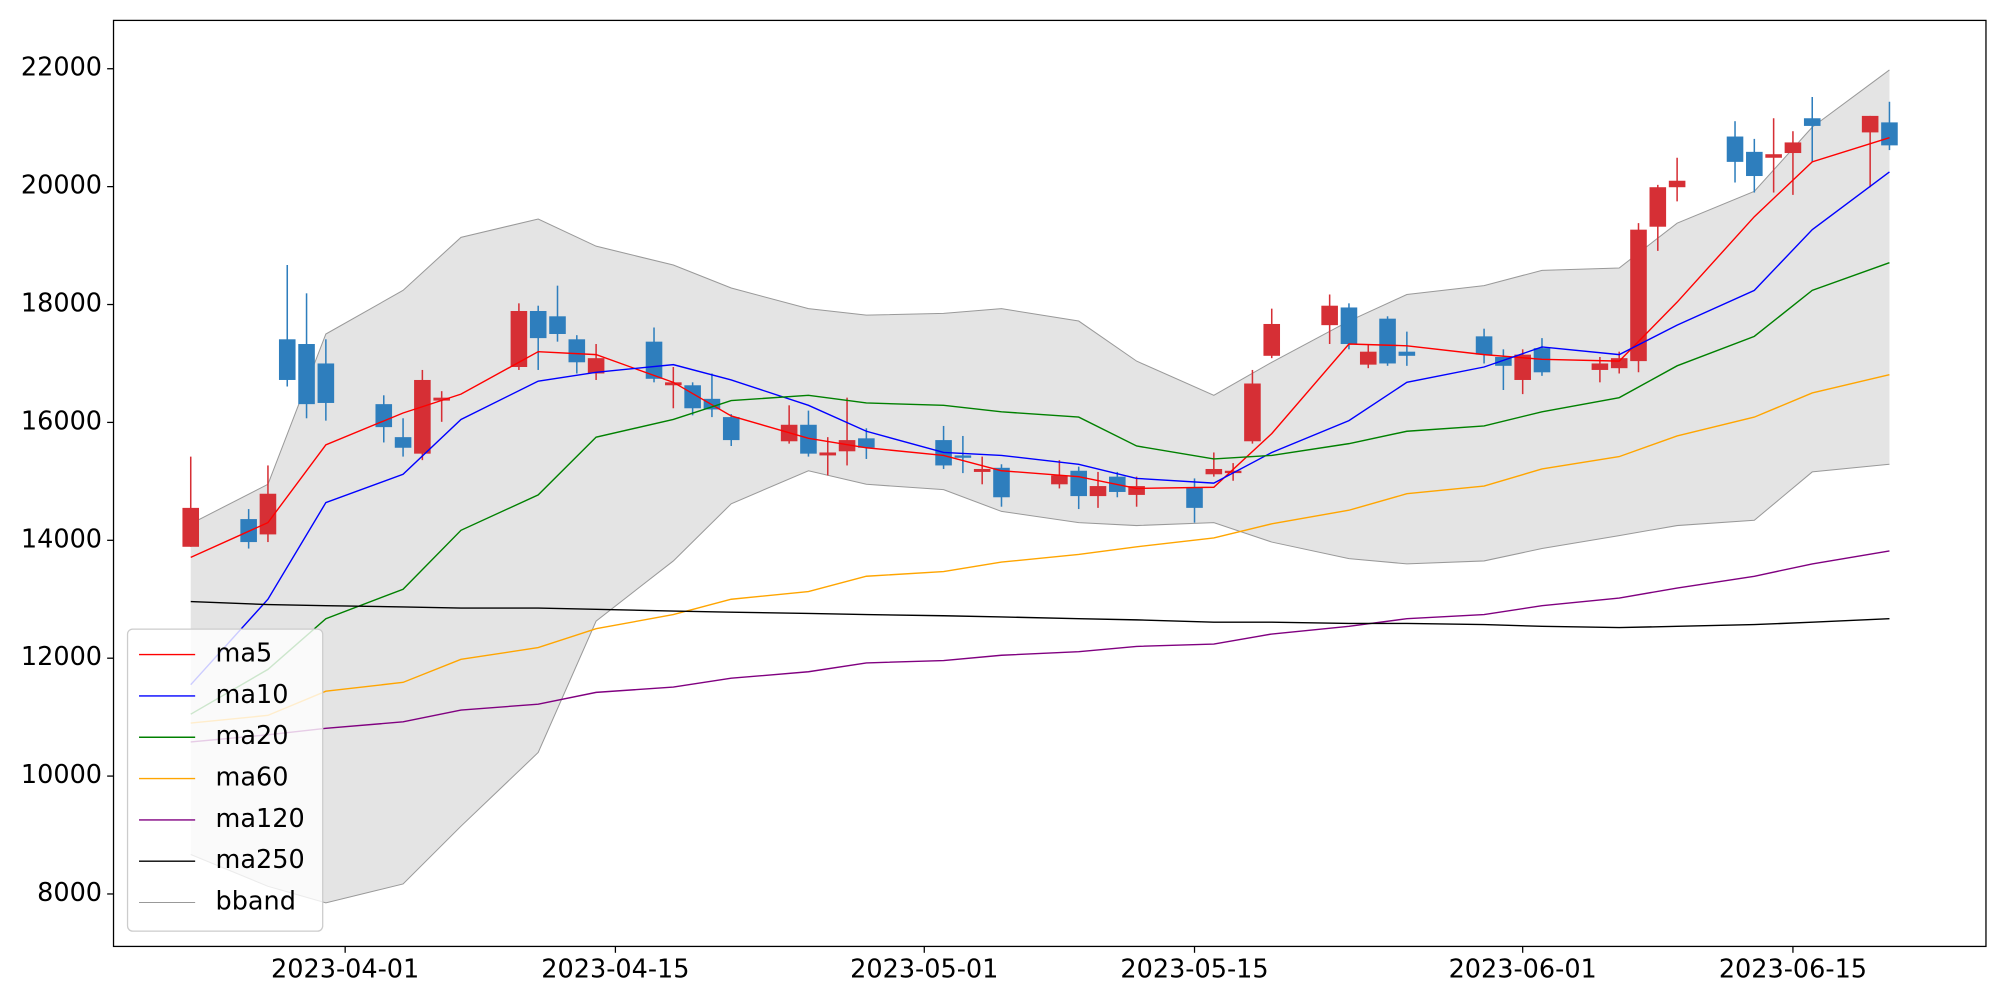  I want to click on x-tick-label: 2023-05-15, so click(1194, 970).